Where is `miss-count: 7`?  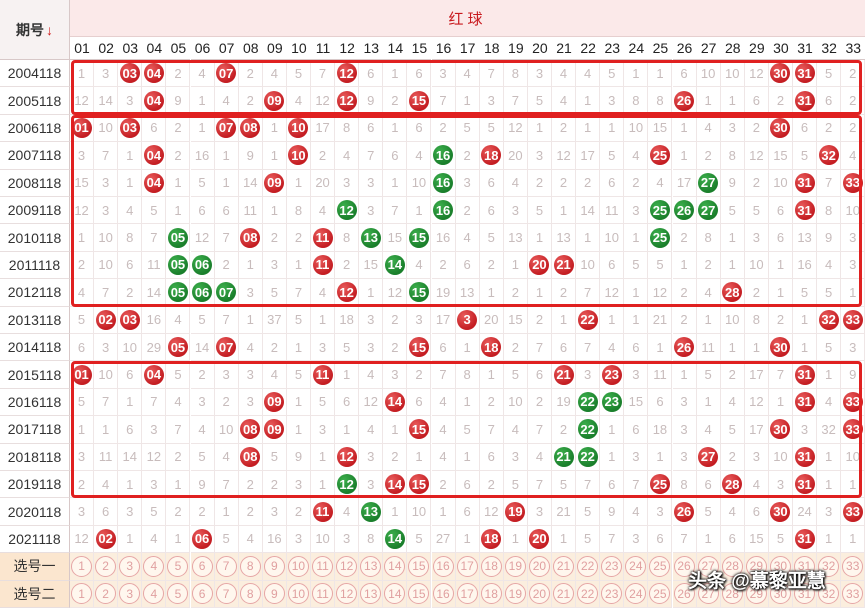 miss-count: 7 is located at coordinates (371, 155).